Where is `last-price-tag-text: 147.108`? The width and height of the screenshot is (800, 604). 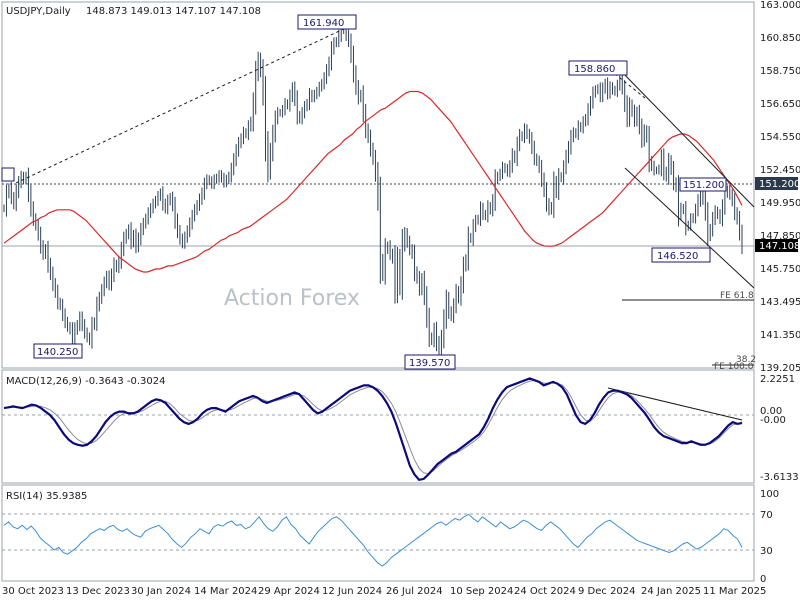
last-price-tag-text: 147.108 is located at coordinates (779, 246).